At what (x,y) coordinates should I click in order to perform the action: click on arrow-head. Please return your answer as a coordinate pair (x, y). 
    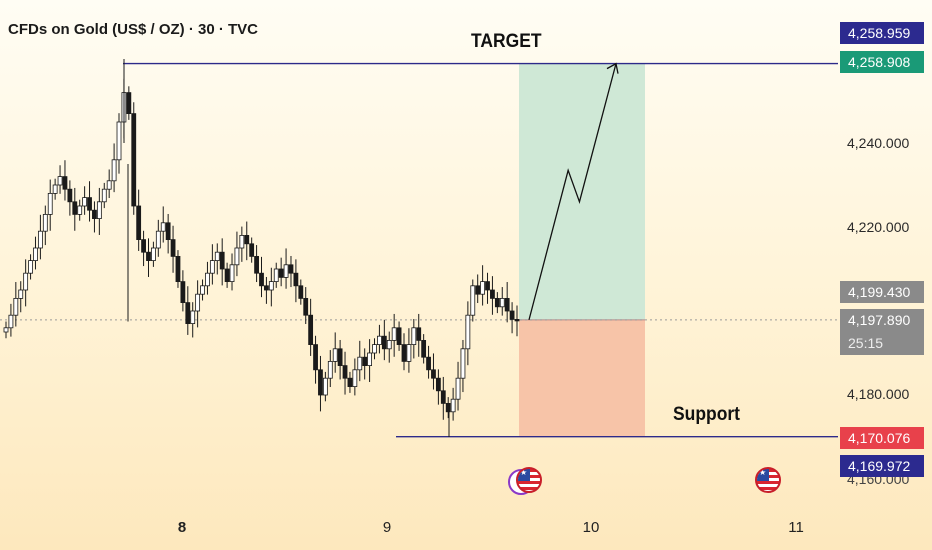
    Looking at the image, I should click on (612, 68).